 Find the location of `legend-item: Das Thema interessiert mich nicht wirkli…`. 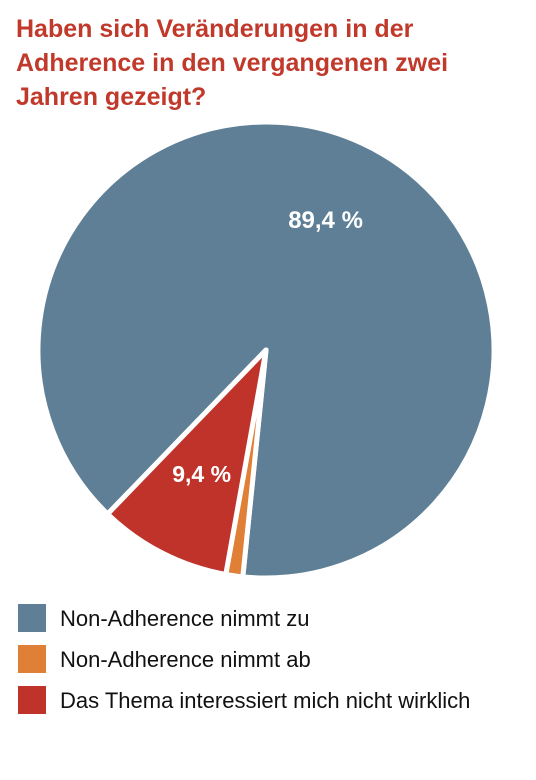

legend-item: Das Thema interessiert mich nicht wirkli… is located at coordinates (268, 701).